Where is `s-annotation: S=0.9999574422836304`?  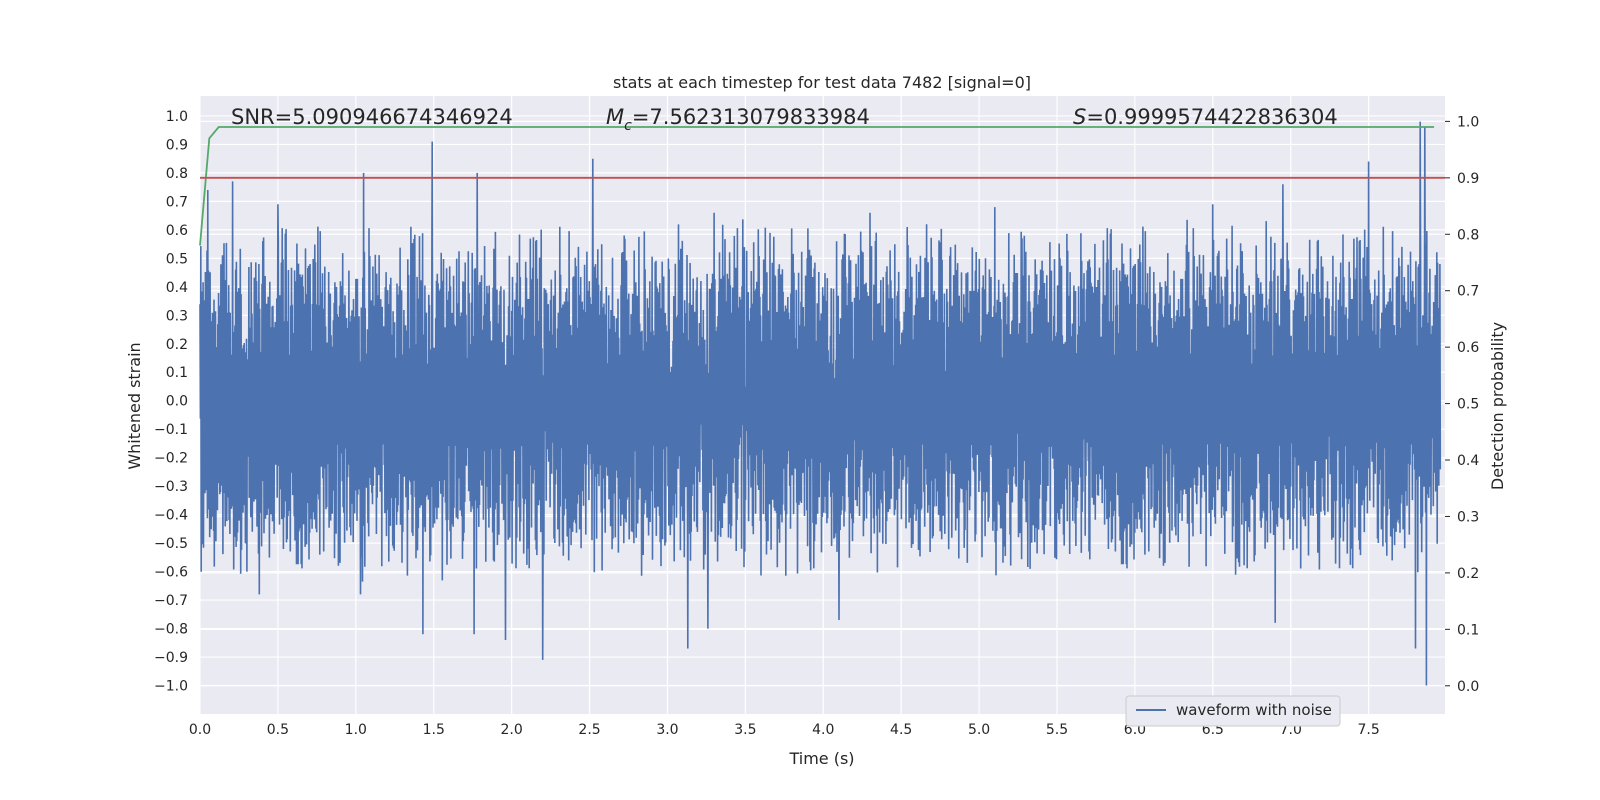 s-annotation: S=0.9999574422836304 is located at coordinates (1205, 117).